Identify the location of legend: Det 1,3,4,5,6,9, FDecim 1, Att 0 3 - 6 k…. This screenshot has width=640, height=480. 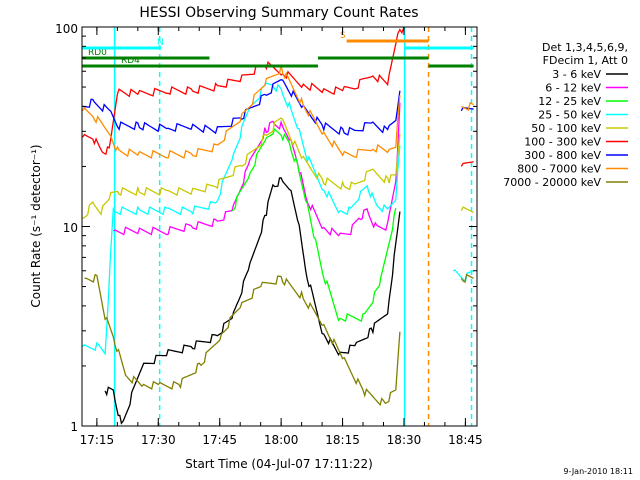
(565, 115).